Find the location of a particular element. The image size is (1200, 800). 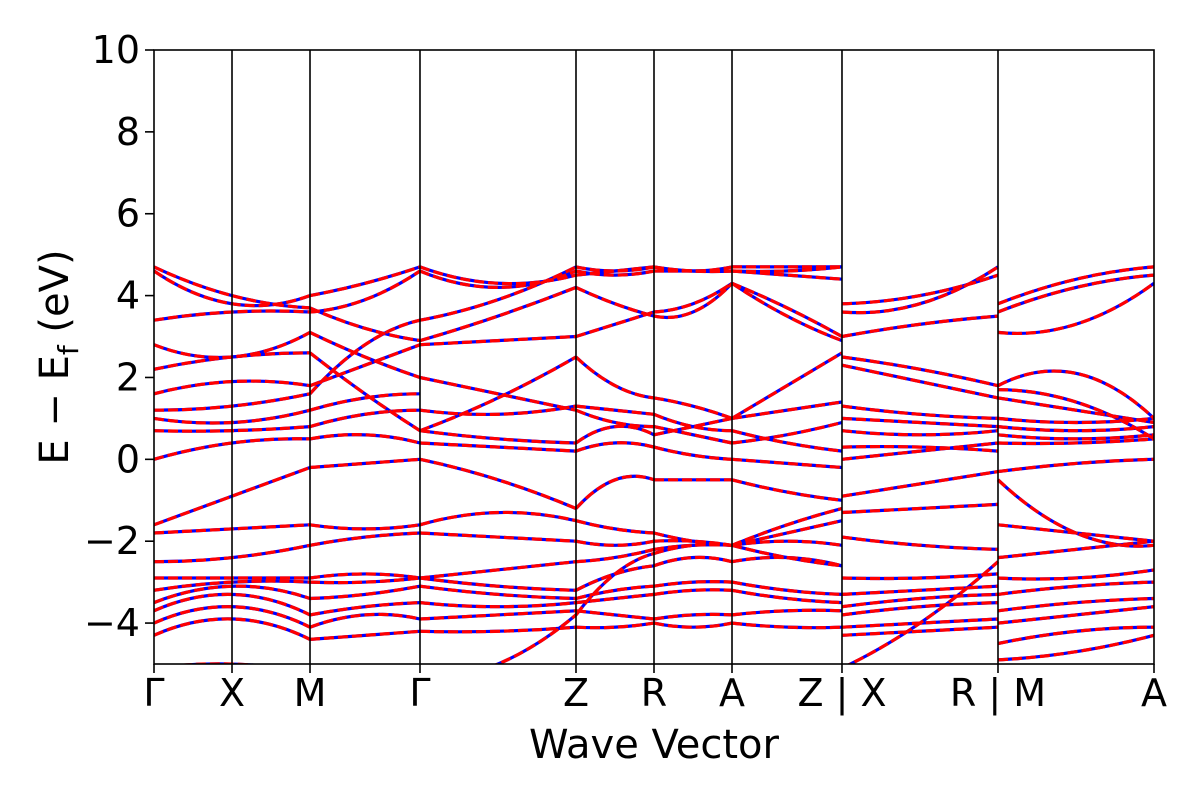

x-tick-label: X is located at coordinates (232, 693).